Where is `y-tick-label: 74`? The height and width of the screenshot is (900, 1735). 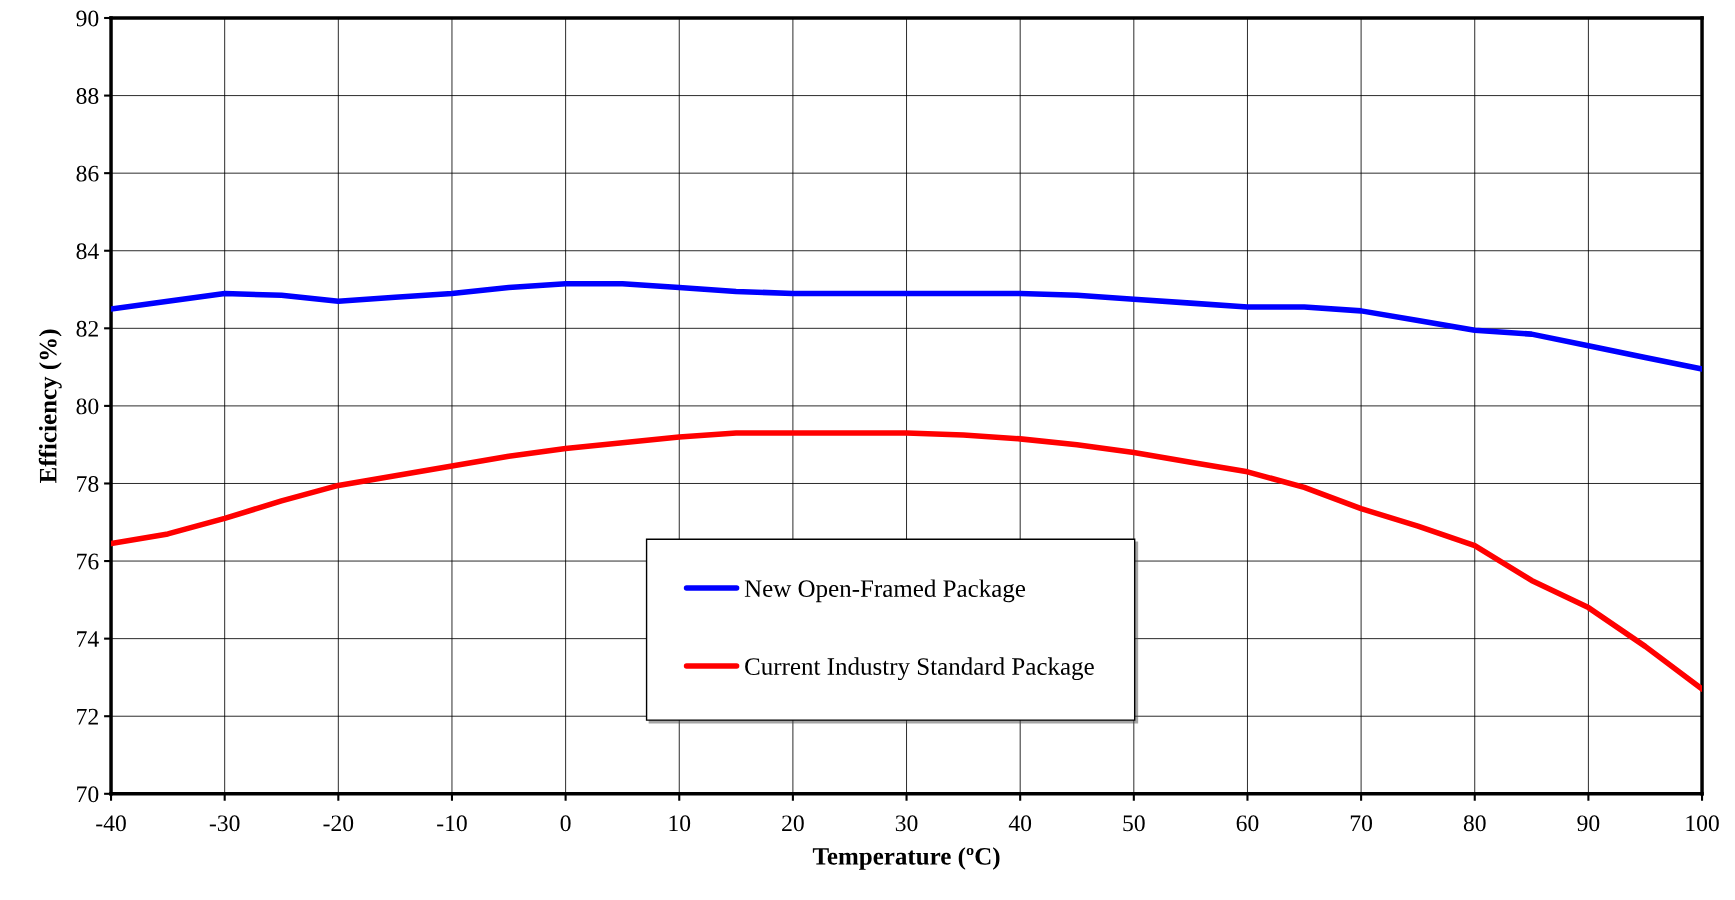
y-tick-label: 74 is located at coordinates (88, 639).